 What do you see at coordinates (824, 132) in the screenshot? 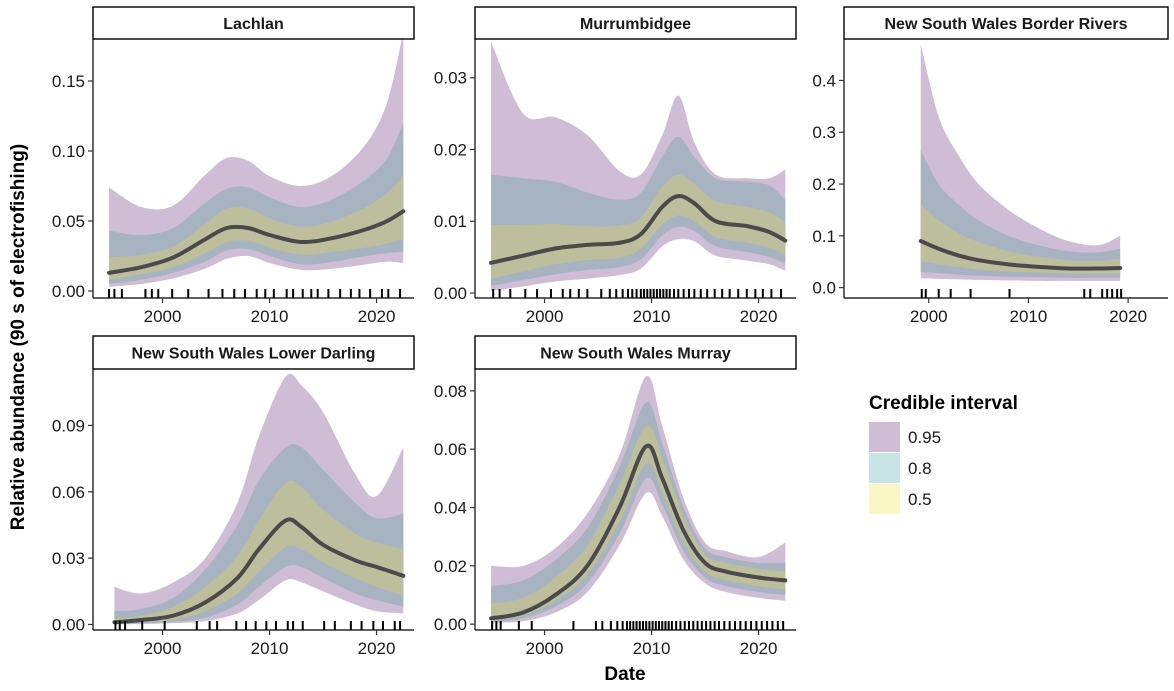
I see `y-tick-label: 0.3` at bounding box center [824, 132].